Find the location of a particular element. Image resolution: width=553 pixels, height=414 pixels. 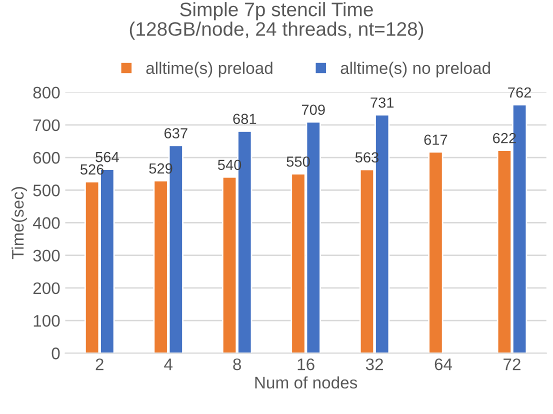

data-label: 526 is located at coordinates (92, 169).